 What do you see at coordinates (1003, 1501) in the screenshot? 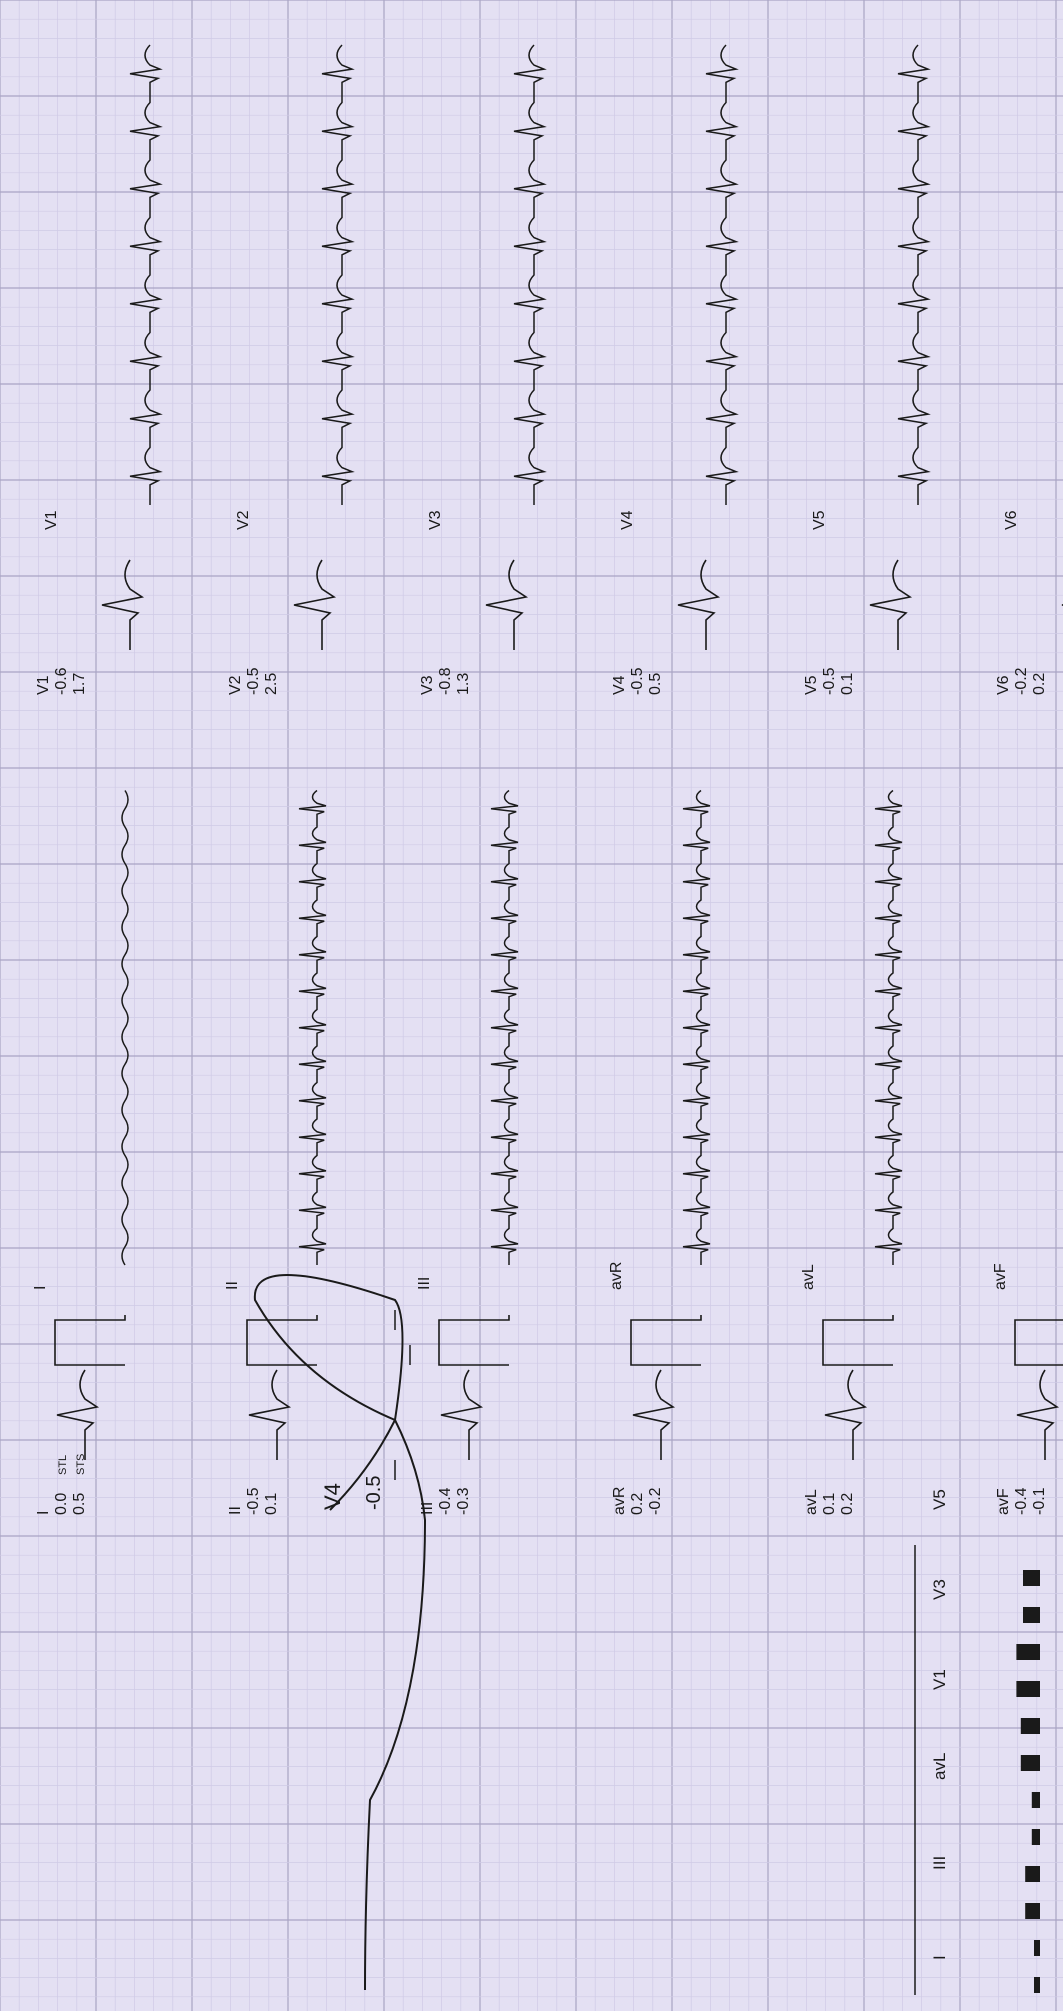
I see `lead-name-label: avF` at bounding box center [1003, 1501].